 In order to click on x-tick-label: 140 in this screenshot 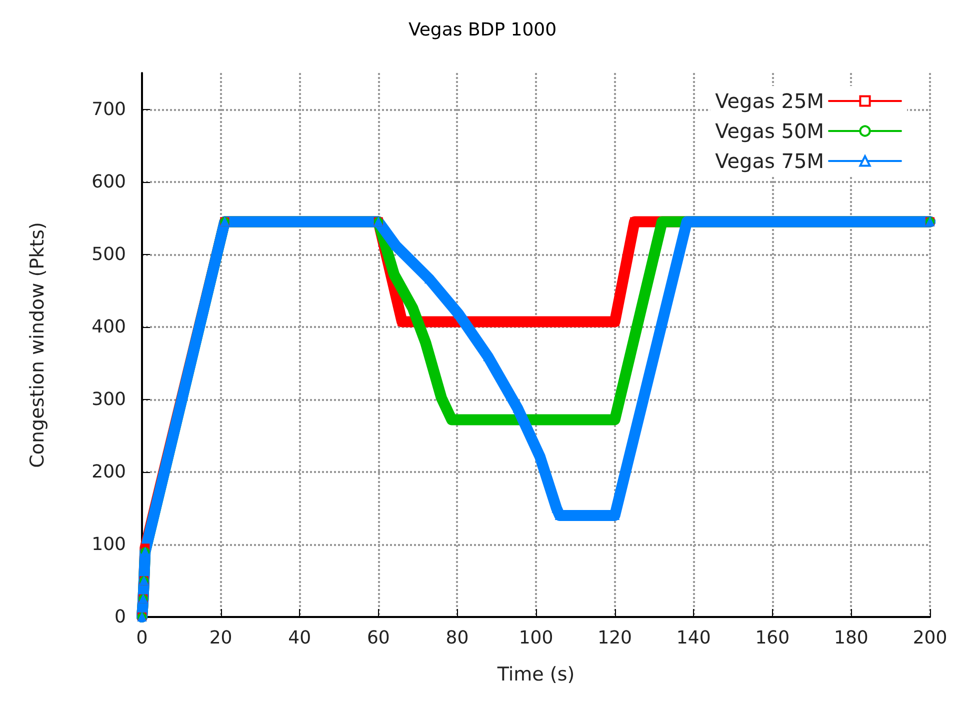, I will do `click(693, 638)`.